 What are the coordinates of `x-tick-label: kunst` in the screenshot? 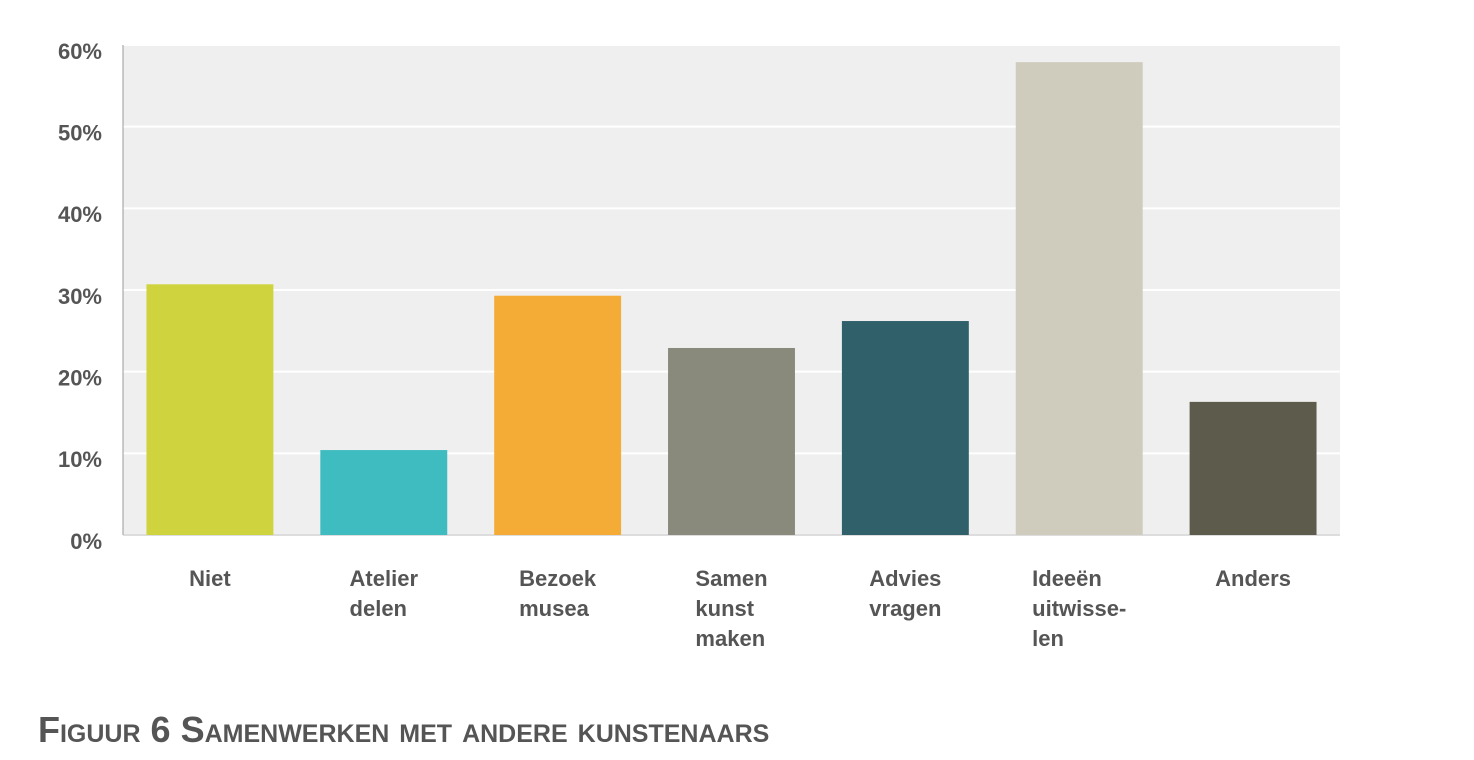 It's located at (724, 608).